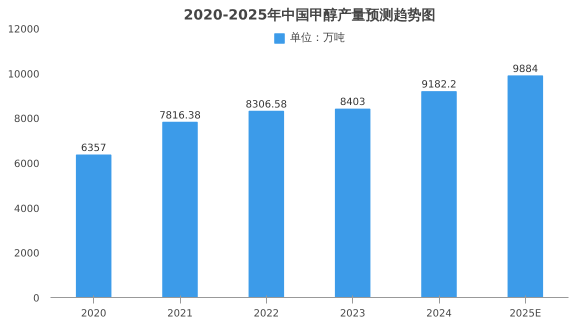 Image resolution: width=588 pixels, height=327 pixels. What do you see at coordinates (180, 116) in the screenshot?
I see `data-label: 7816.38` at bounding box center [180, 116].